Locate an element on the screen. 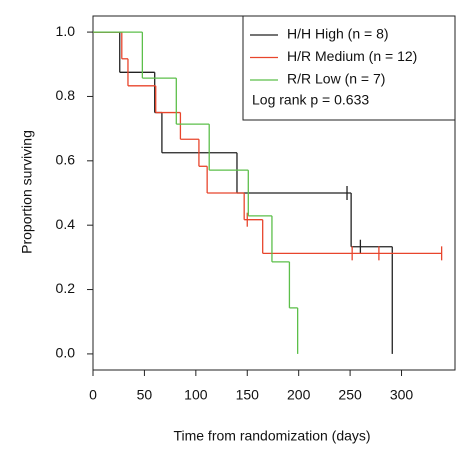 The width and height of the screenshot is (474, 456). x-tick-label: 100 is located at coordinates (196, 395).